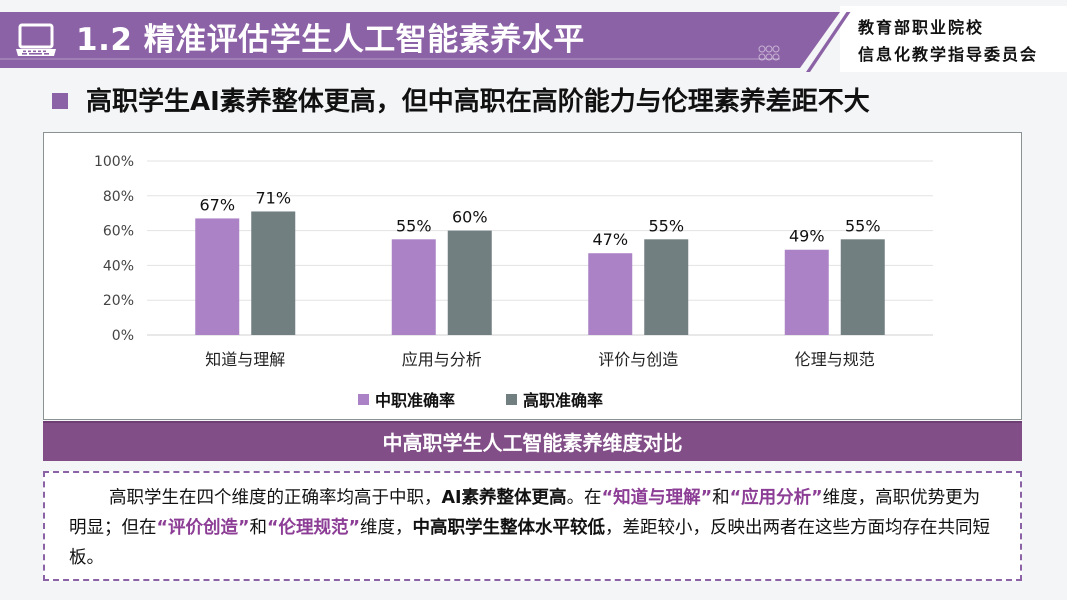  Describe the element at coordinates (118, 301) in the screenshot. I see `y-tick-label: 20%` at that location.